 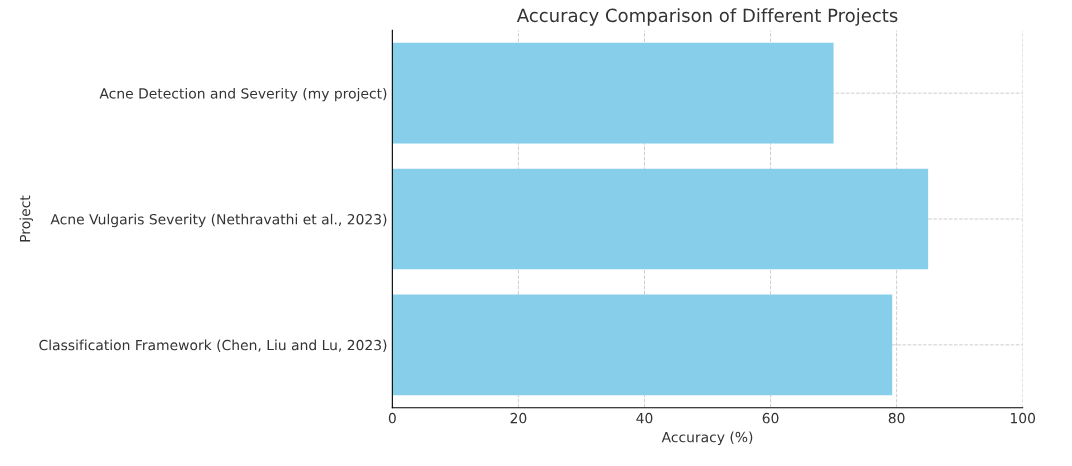 What do you see at coordinates (392, 418) in the screenshot?
I see `x-tick-label: 0` at bounding box center [392, 418].